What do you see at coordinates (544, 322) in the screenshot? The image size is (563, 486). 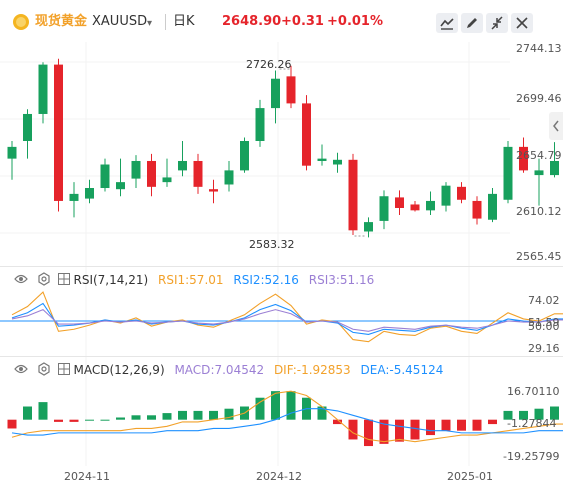 I see `rsi-tick-2: 51.59` at bounding box center [544, 322].